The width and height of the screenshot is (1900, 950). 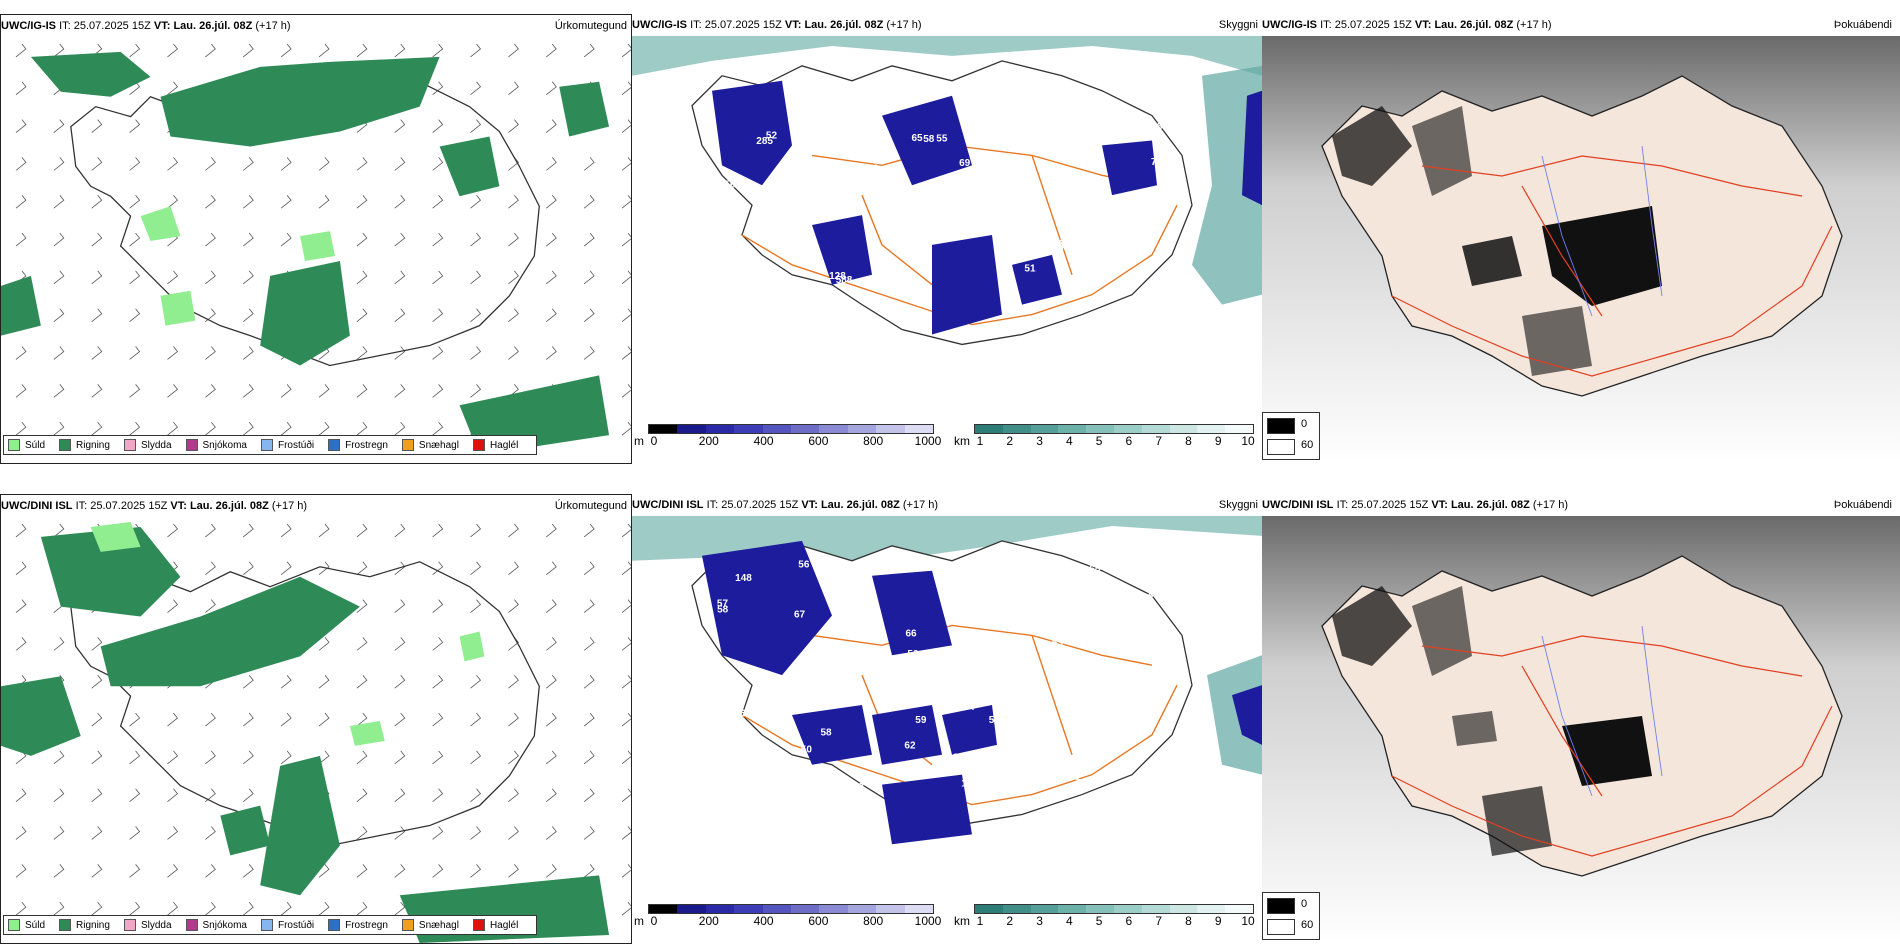 What do you see at coordinates (156, 925) in the screenshot?
I see `precip-legend-label: Slydda` at bounding box center [156, 925].